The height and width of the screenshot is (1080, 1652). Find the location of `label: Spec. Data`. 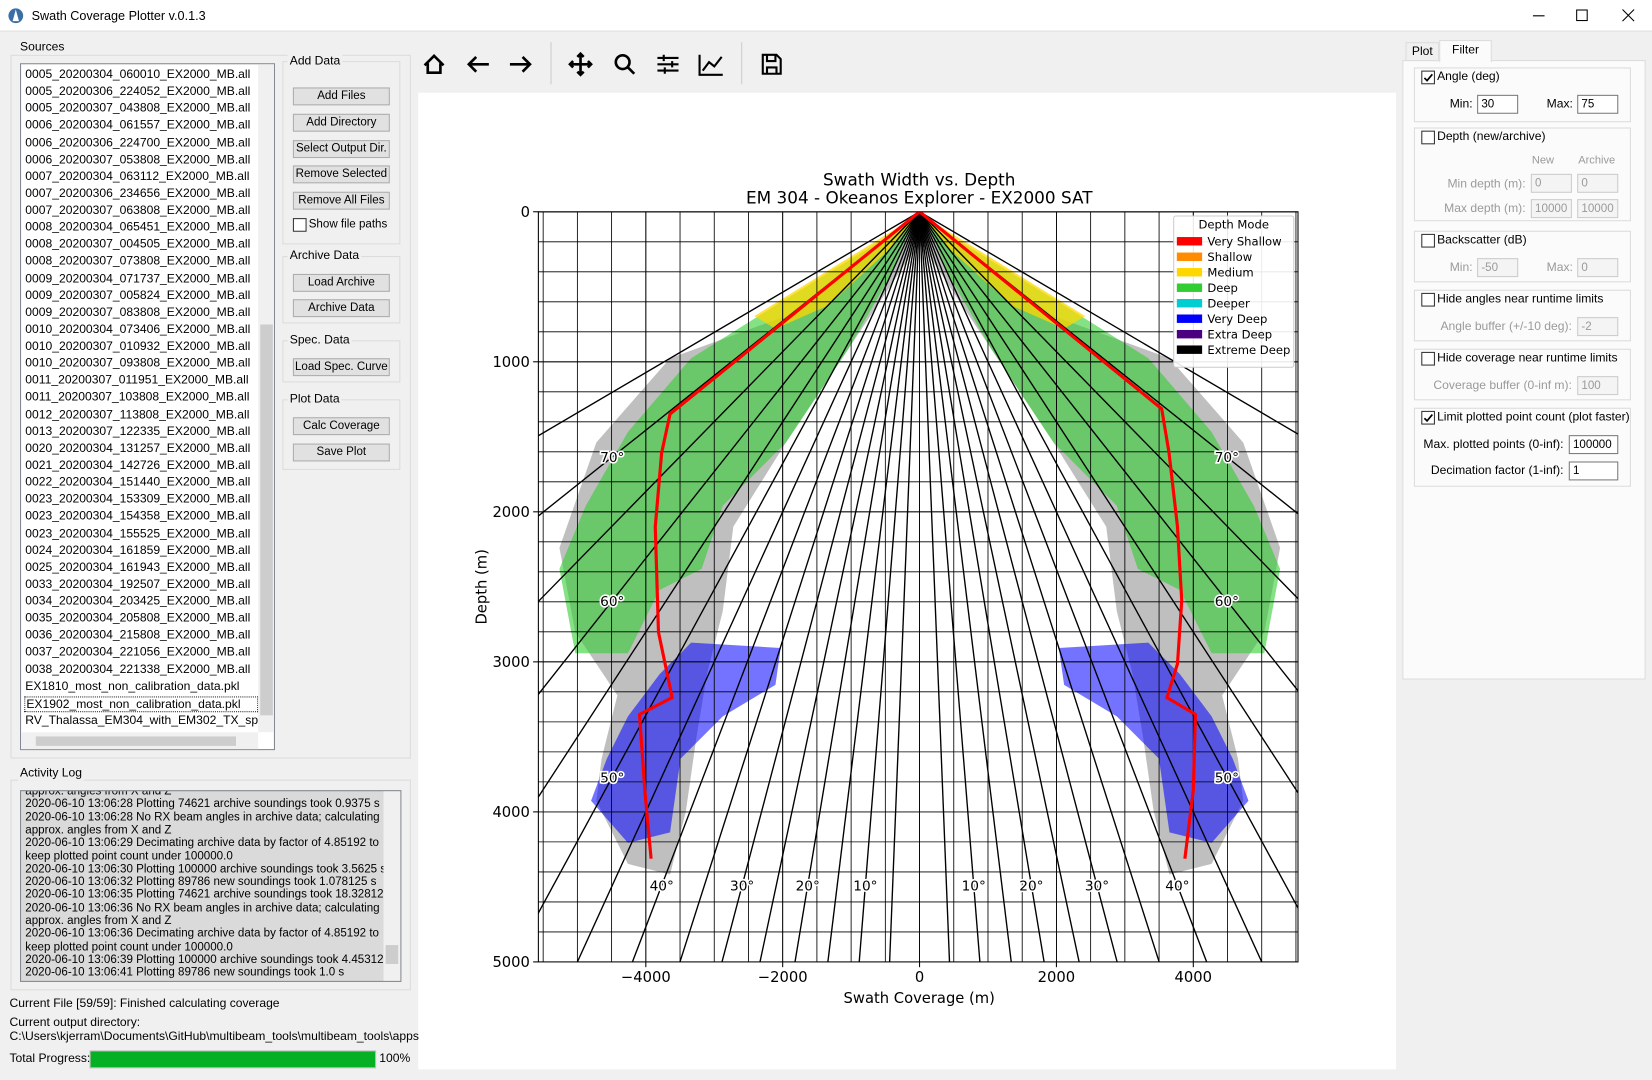

label: Spec. Data is located at coordinates (319, 340).